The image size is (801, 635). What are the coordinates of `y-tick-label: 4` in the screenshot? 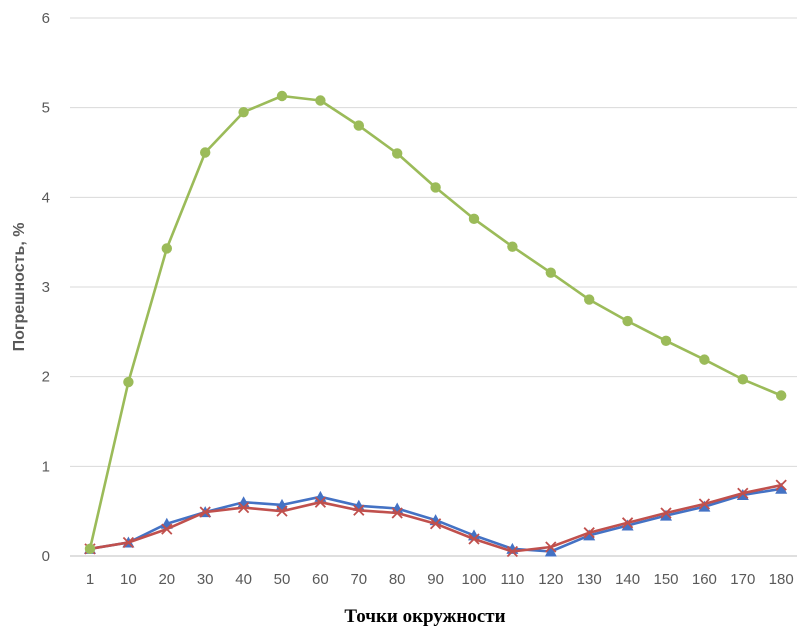 It's located at (46, 197).